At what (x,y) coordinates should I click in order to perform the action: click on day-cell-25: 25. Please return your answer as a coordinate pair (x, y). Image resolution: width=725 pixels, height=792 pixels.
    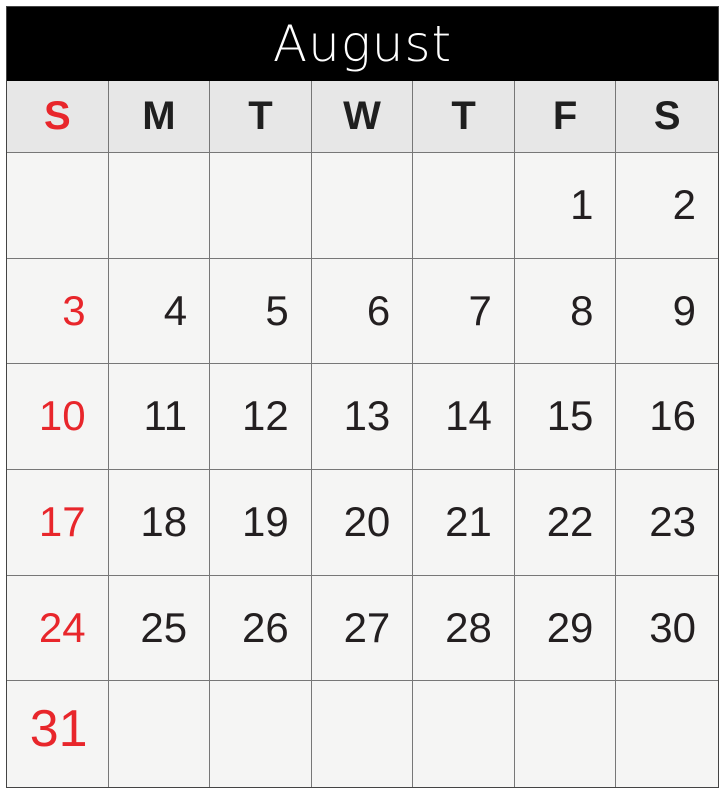
    Looking at the image, I should click on (159, 628).